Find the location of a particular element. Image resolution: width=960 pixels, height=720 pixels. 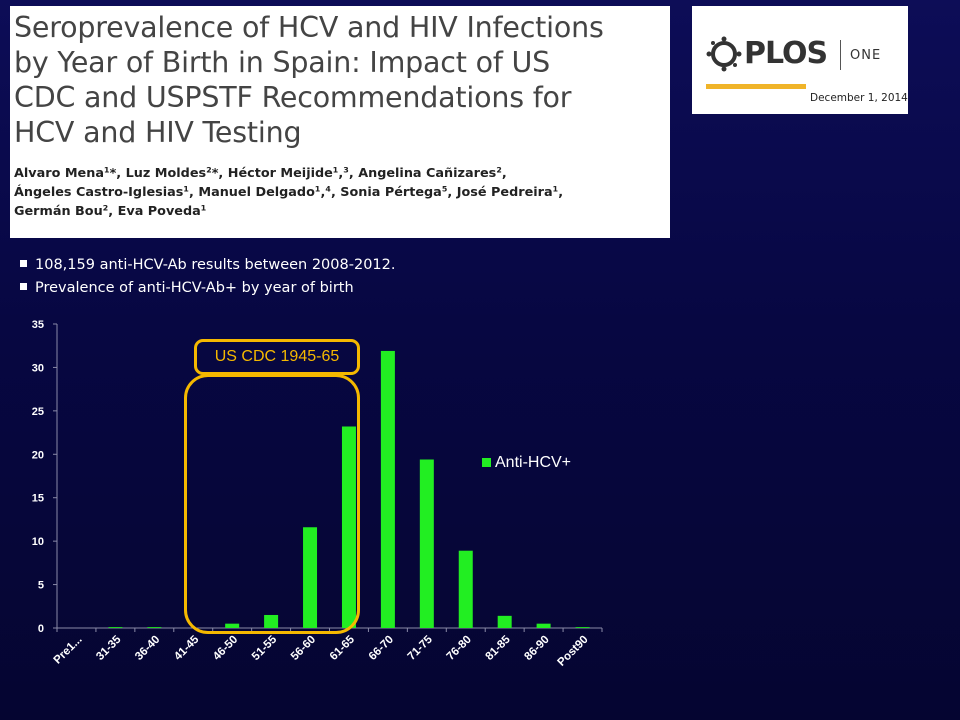

x-tick-label: 31-35 is located at coordinates (109, 648).